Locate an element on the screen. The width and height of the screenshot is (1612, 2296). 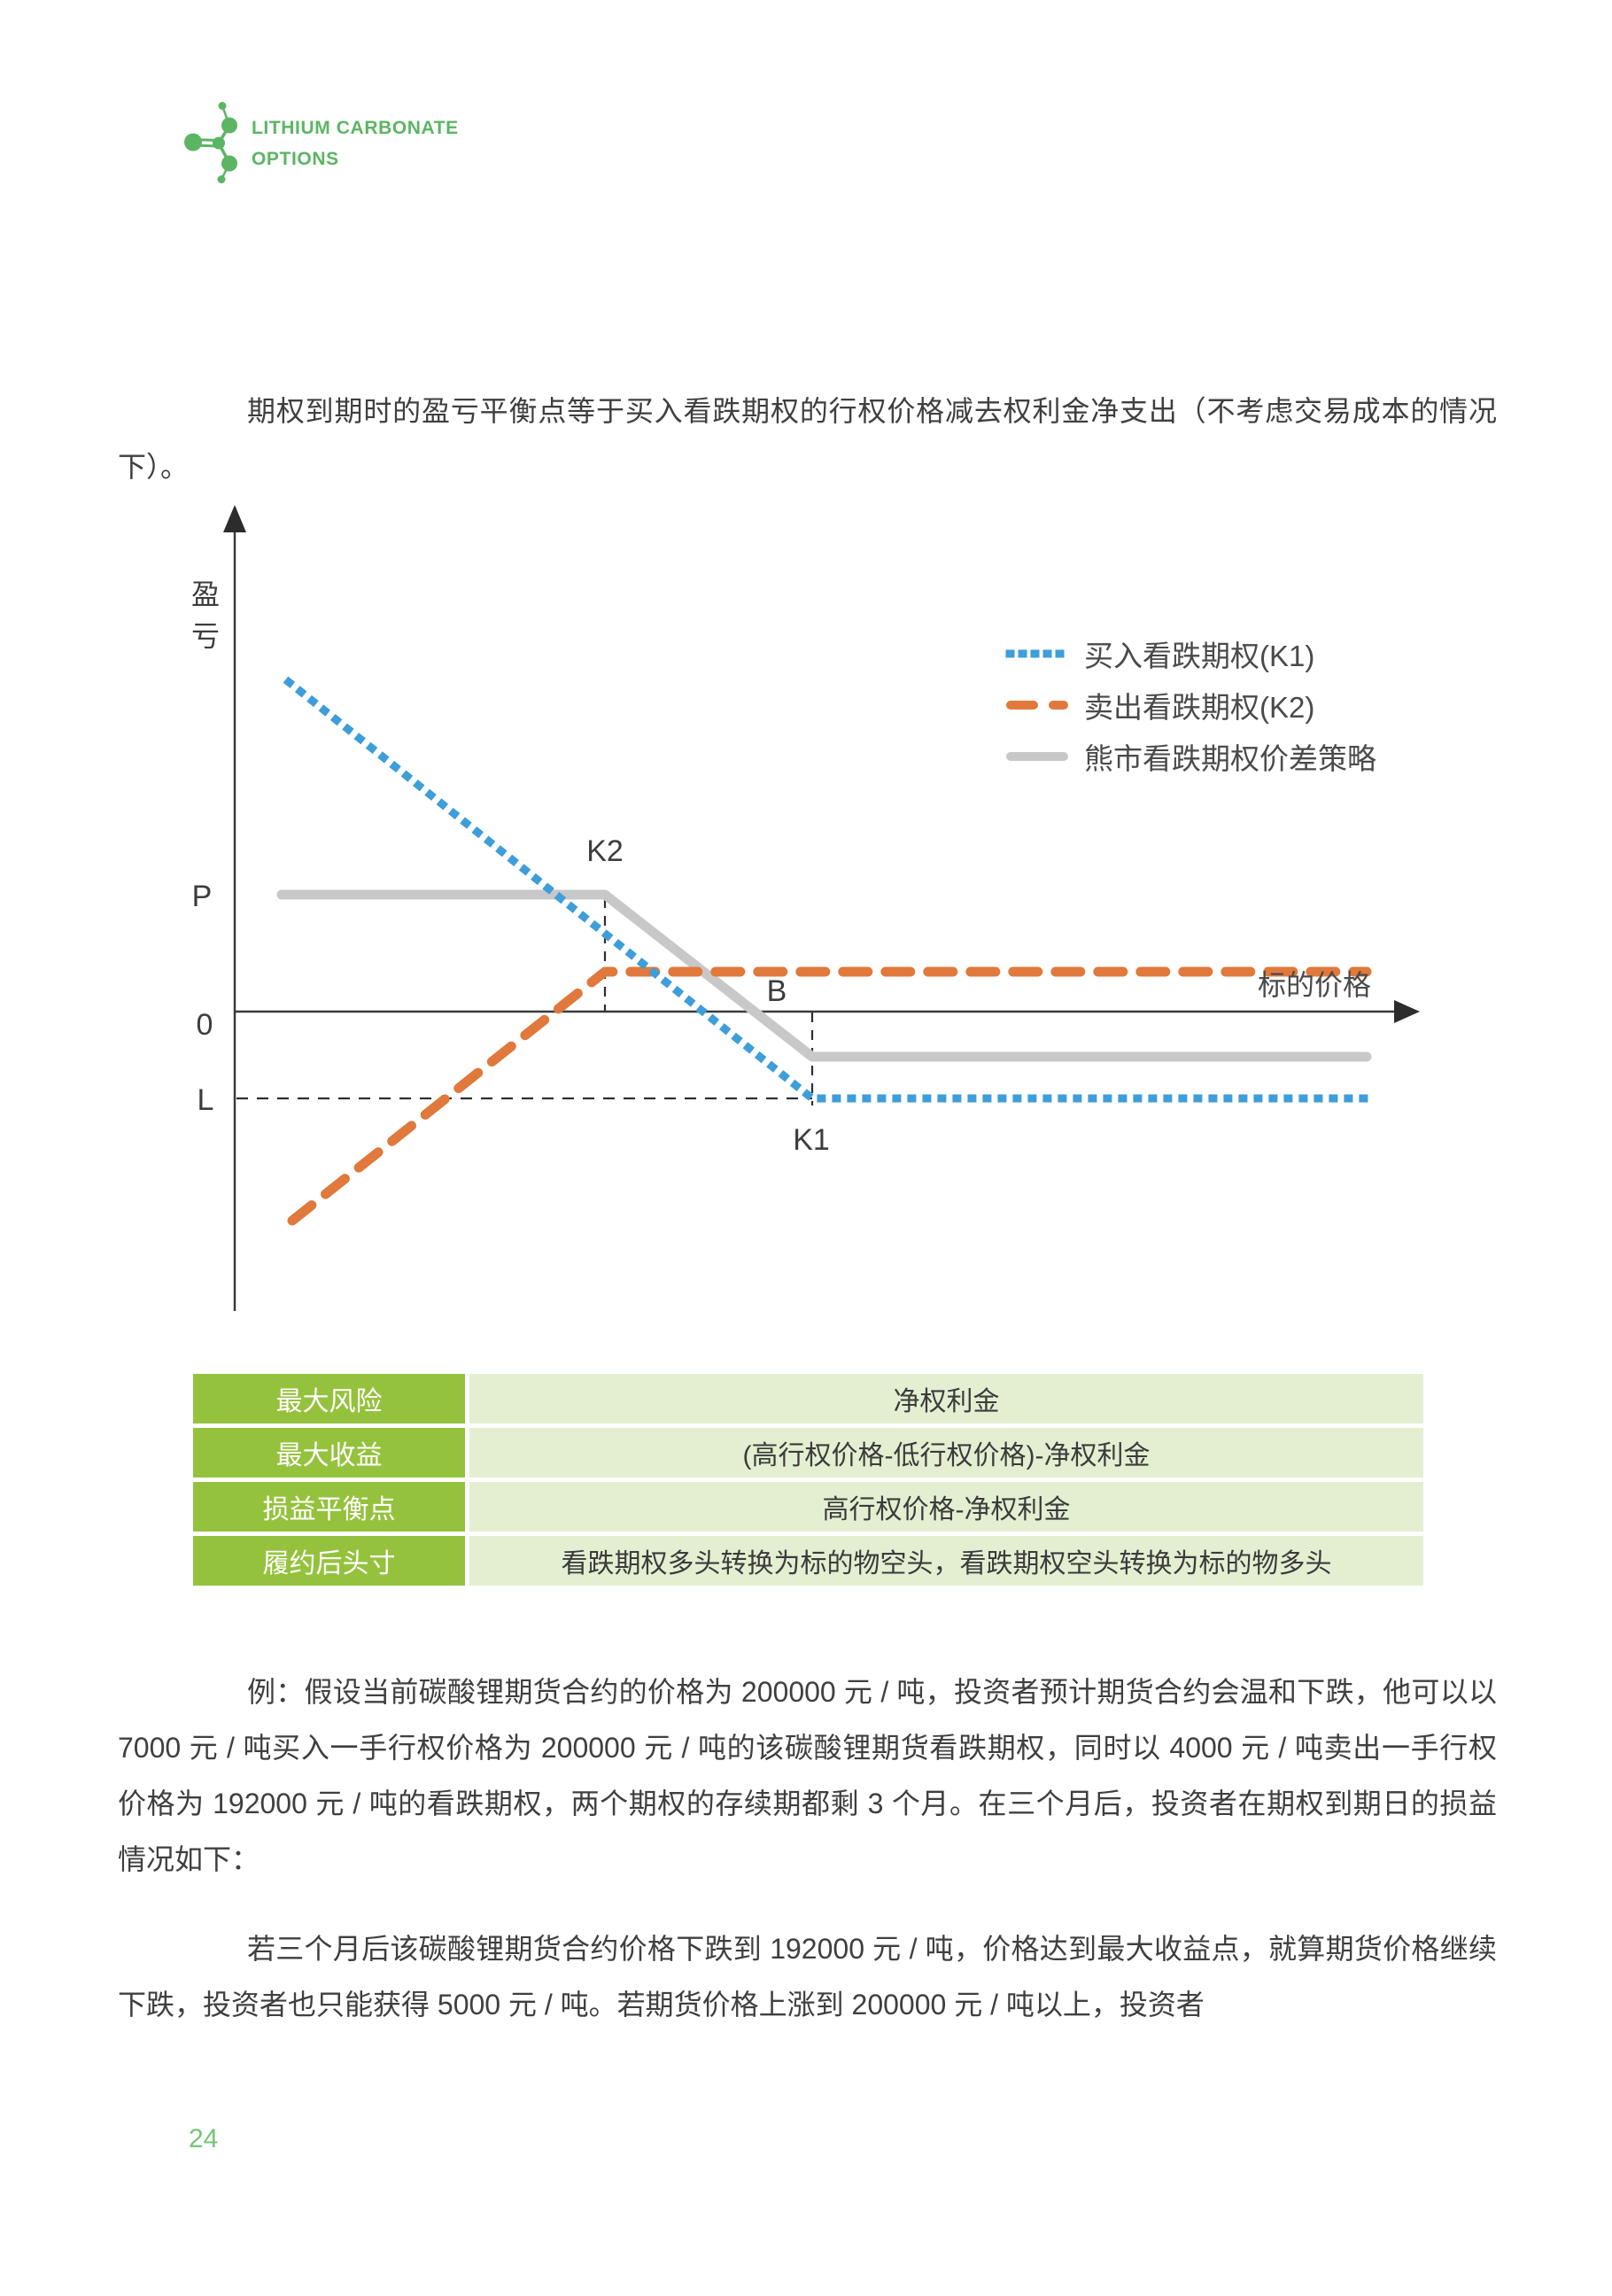
label-zero: 0 is located at coordinates (204, 1025).